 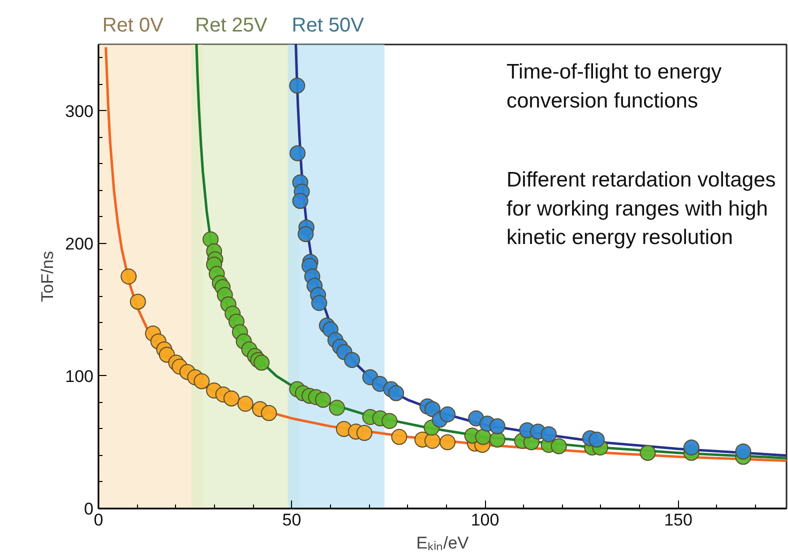 I want to click on band-label: Ret 50V, so click(x=328, y=25).